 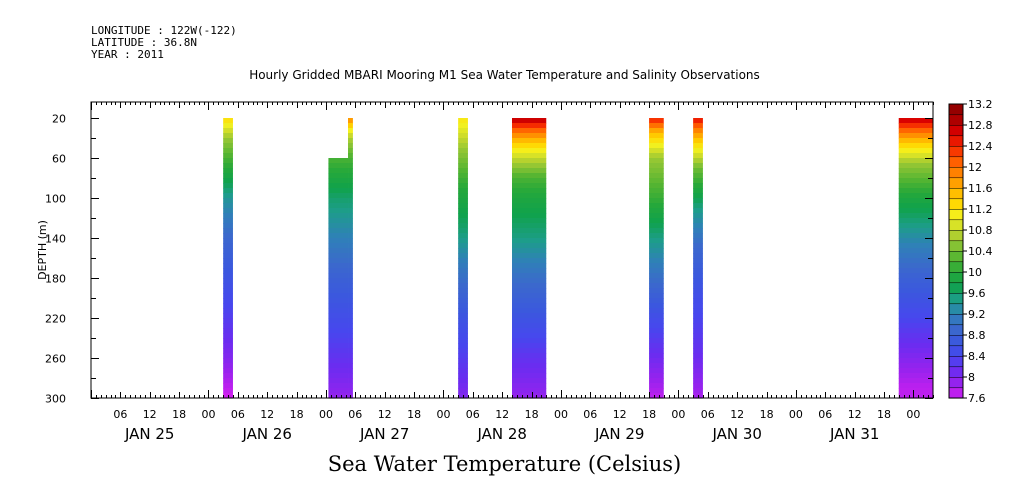 What do you see at coordinates (384, 434) in the screenshot?
I see `x-day-label: JAN 27` at bounding box center [384, 434].